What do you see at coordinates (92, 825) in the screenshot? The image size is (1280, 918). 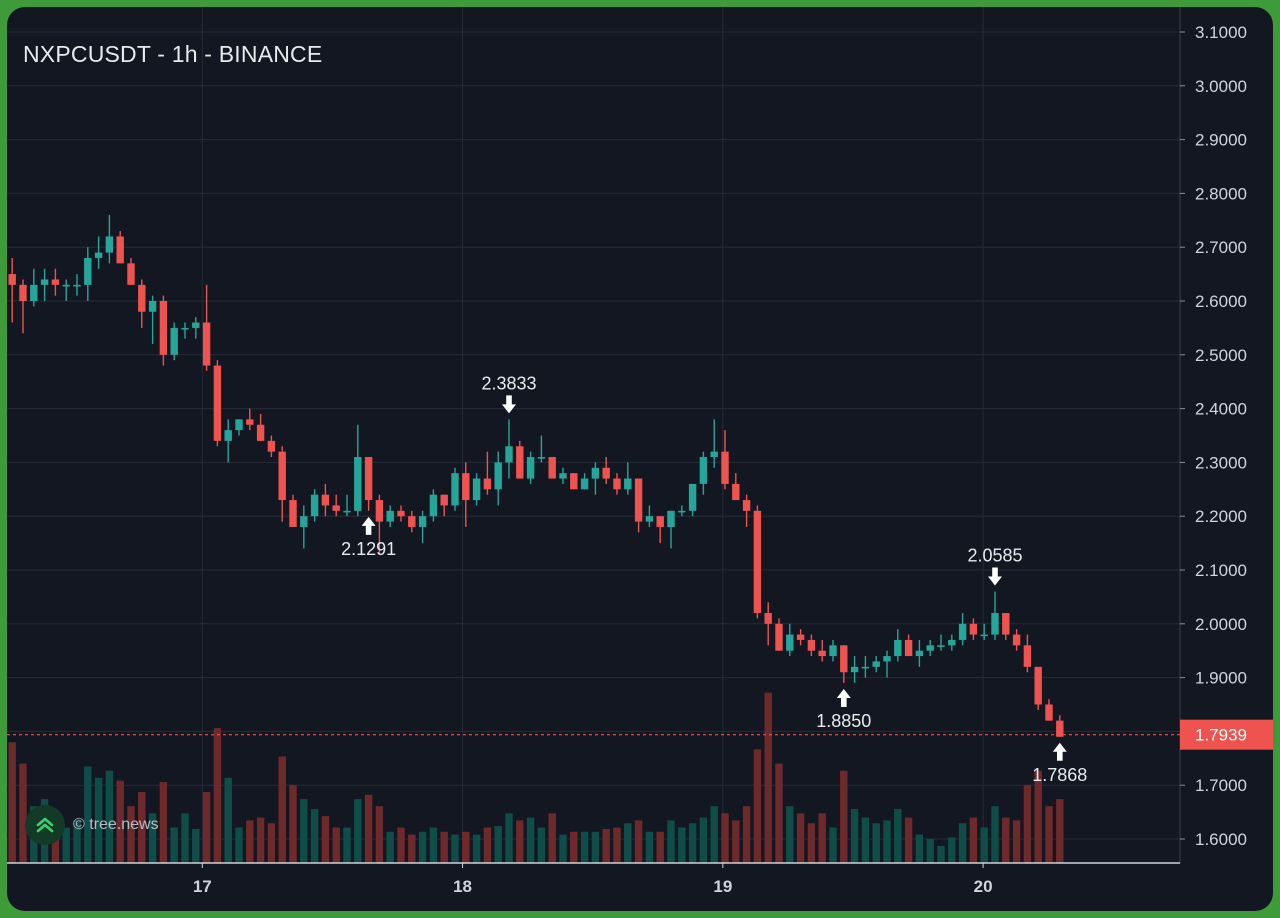 I see `watermark: © tree.news` at bounding box center [92, 825].